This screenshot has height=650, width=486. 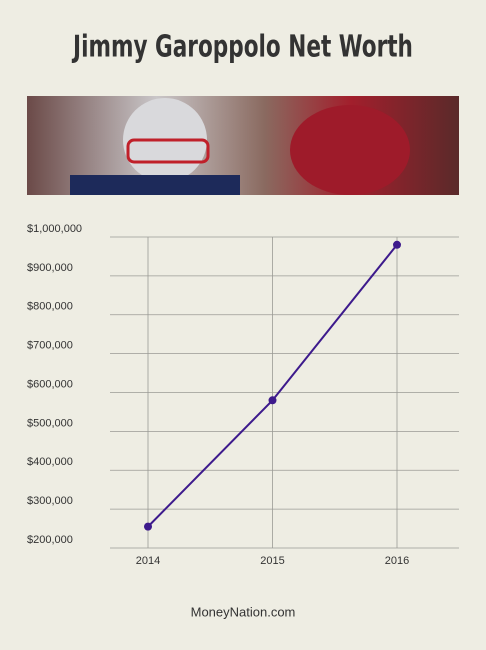 What do you see at coordinates (50, 423) in the screenshot?
I see `y-tick-label: $500,000` at bounding box center [50, 423].